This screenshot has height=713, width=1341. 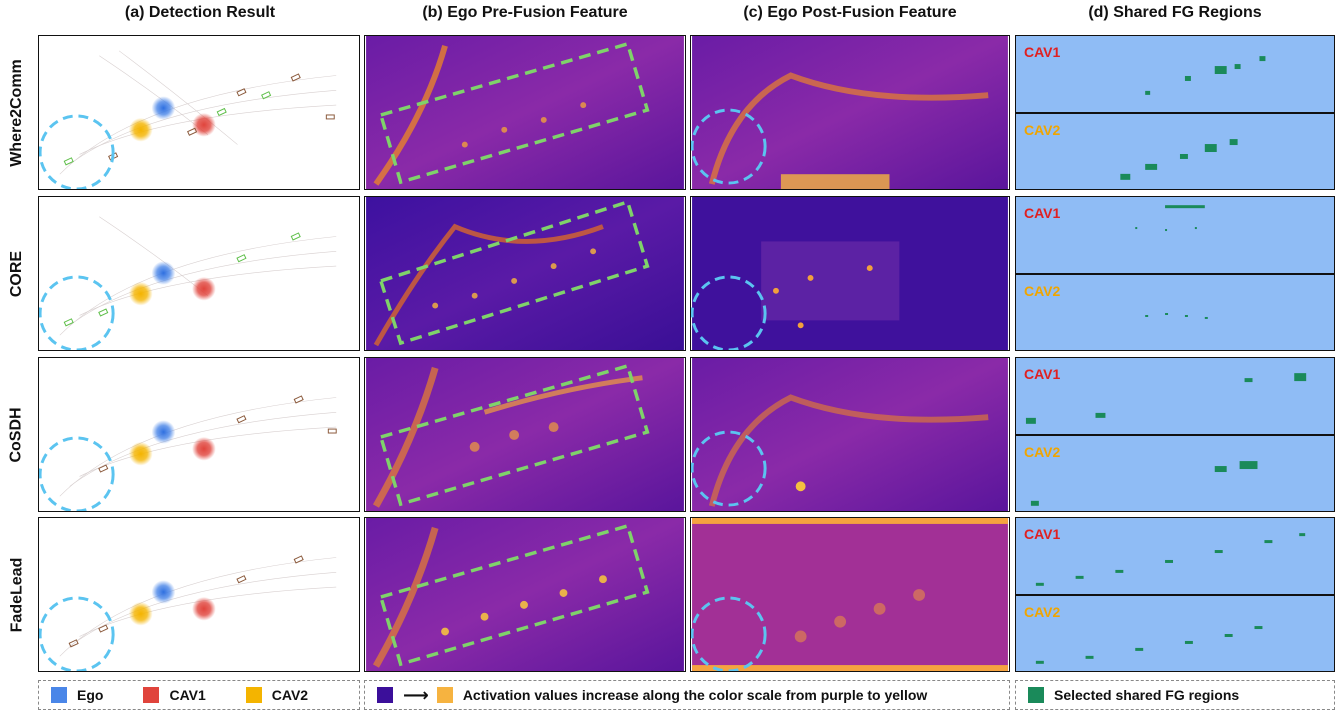 I want to click on pre-fusion-panel-fadelead, so click(x=525, y=594).